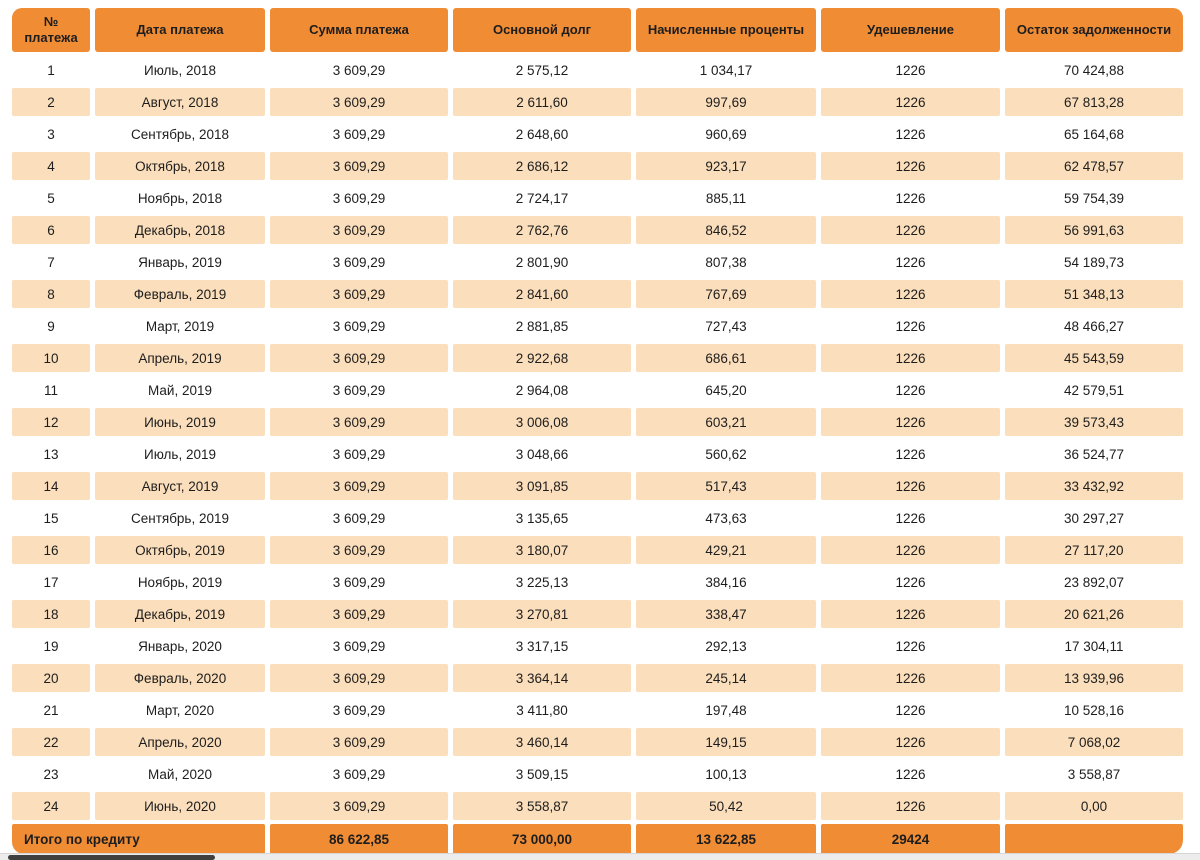  I want to click on cell-payment-date: Июль, 2019, so click(180, 454).